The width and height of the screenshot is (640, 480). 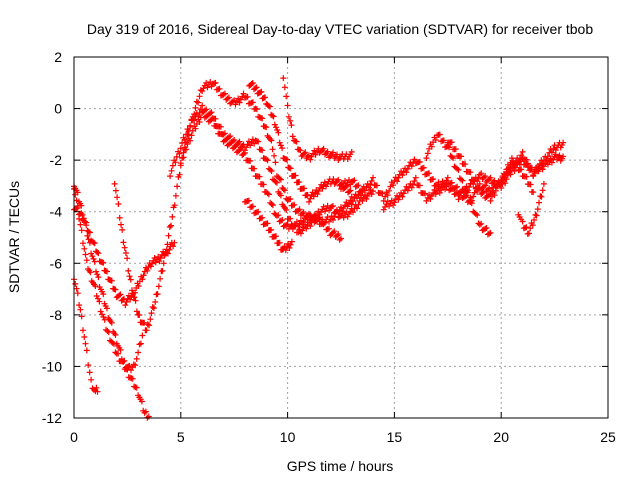 What do you see at coordinates (501, 437) in the screenshot?
I see `x-tick-label: 20` at bounding box center [501, 437].